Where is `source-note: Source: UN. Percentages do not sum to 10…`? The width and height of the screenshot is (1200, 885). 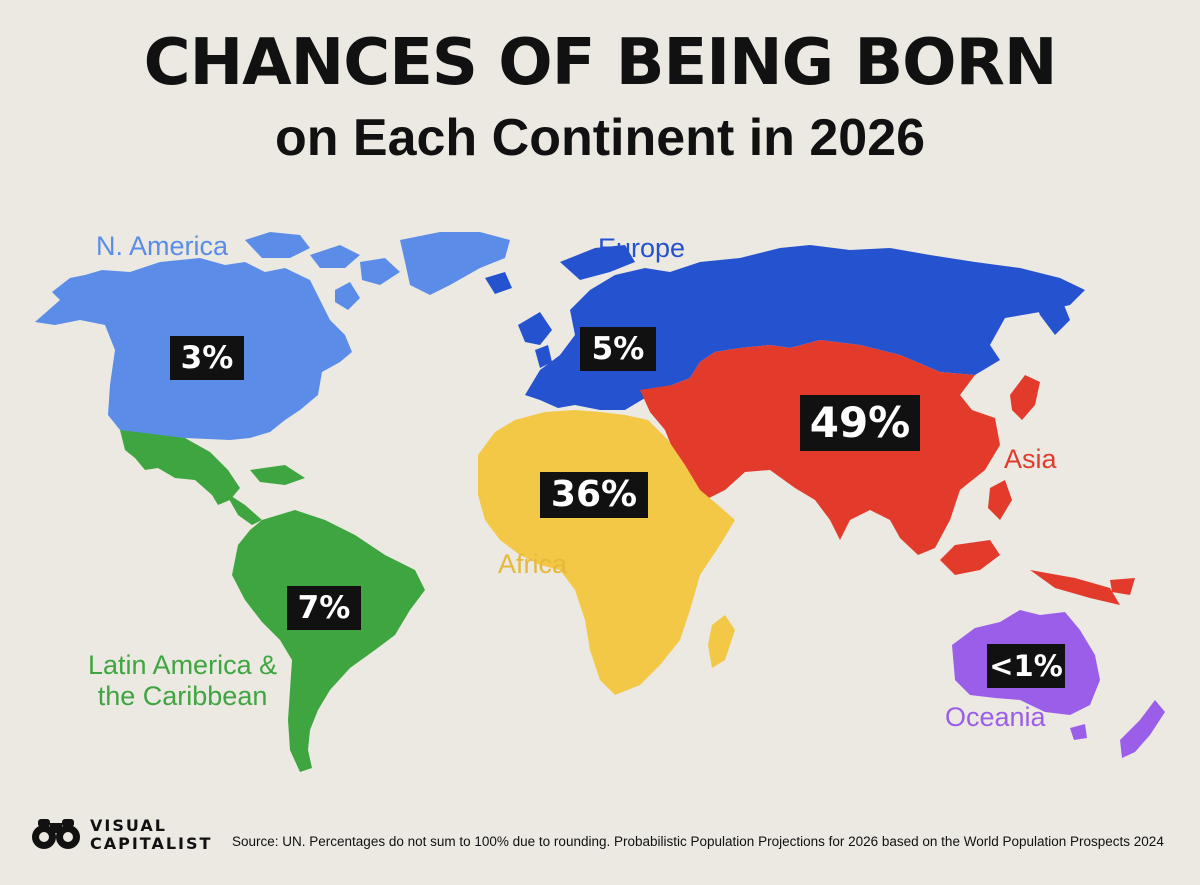
source-note: Source: UN. Percentages do not sum to 10… is located at coordinates (698, 841).